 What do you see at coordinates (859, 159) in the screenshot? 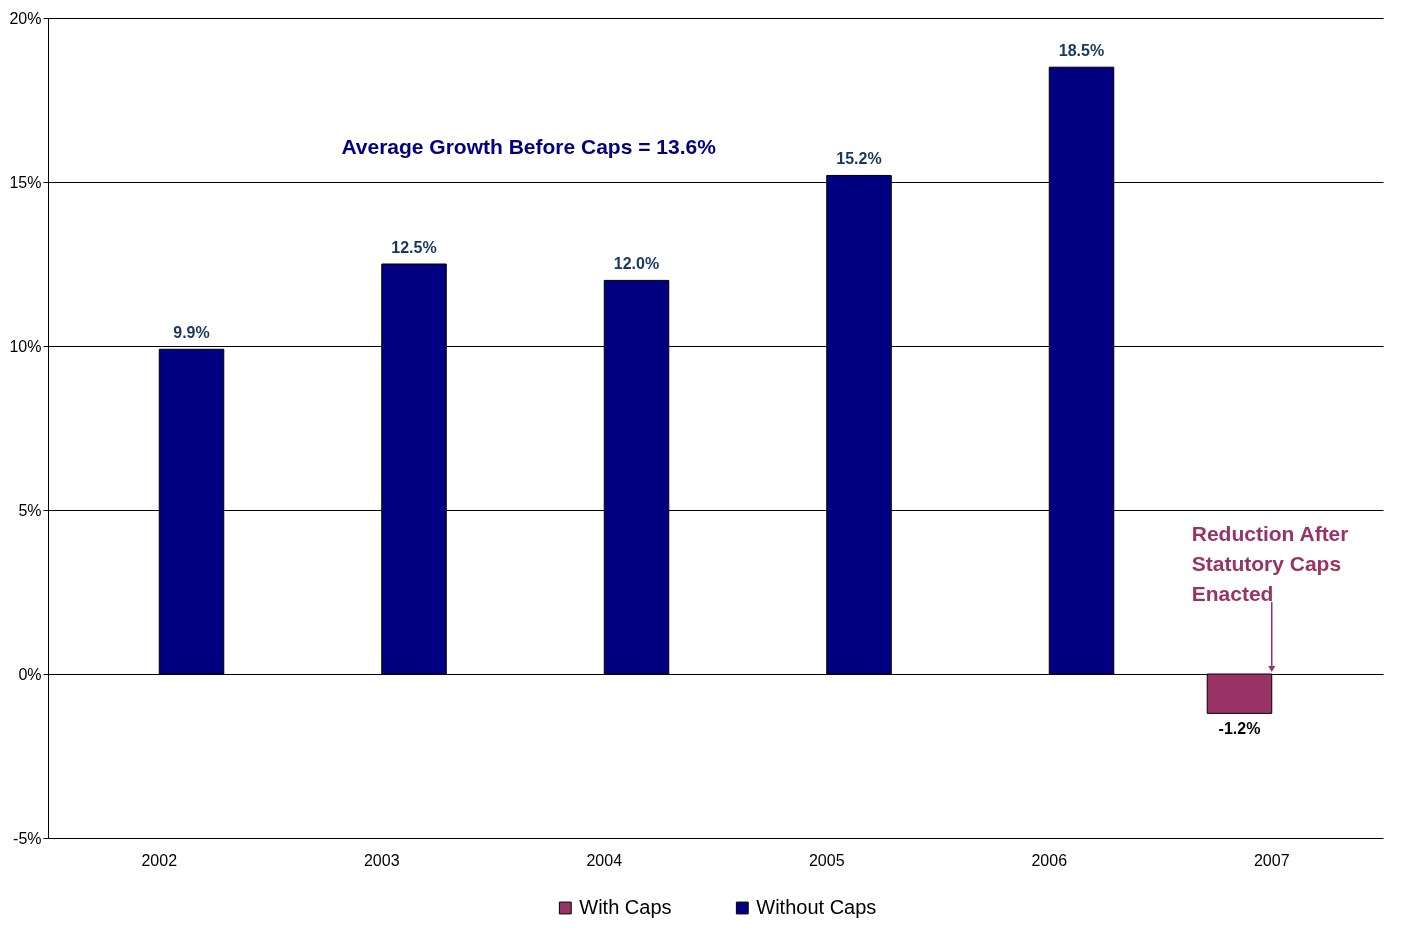
I see `data-label: 15.2%` at bounding box center [859, 159].